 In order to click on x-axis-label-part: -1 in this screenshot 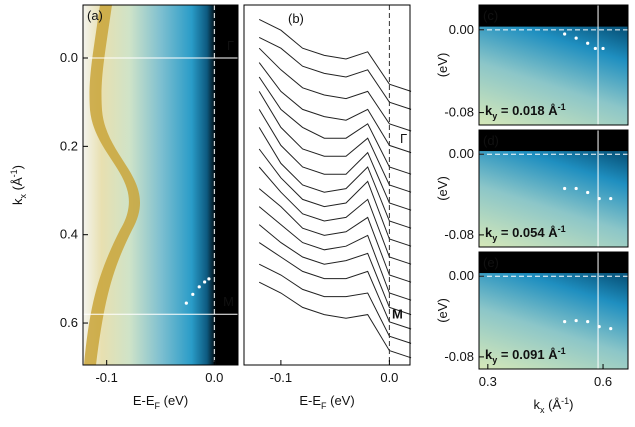, I will do `click(565, 401)`.